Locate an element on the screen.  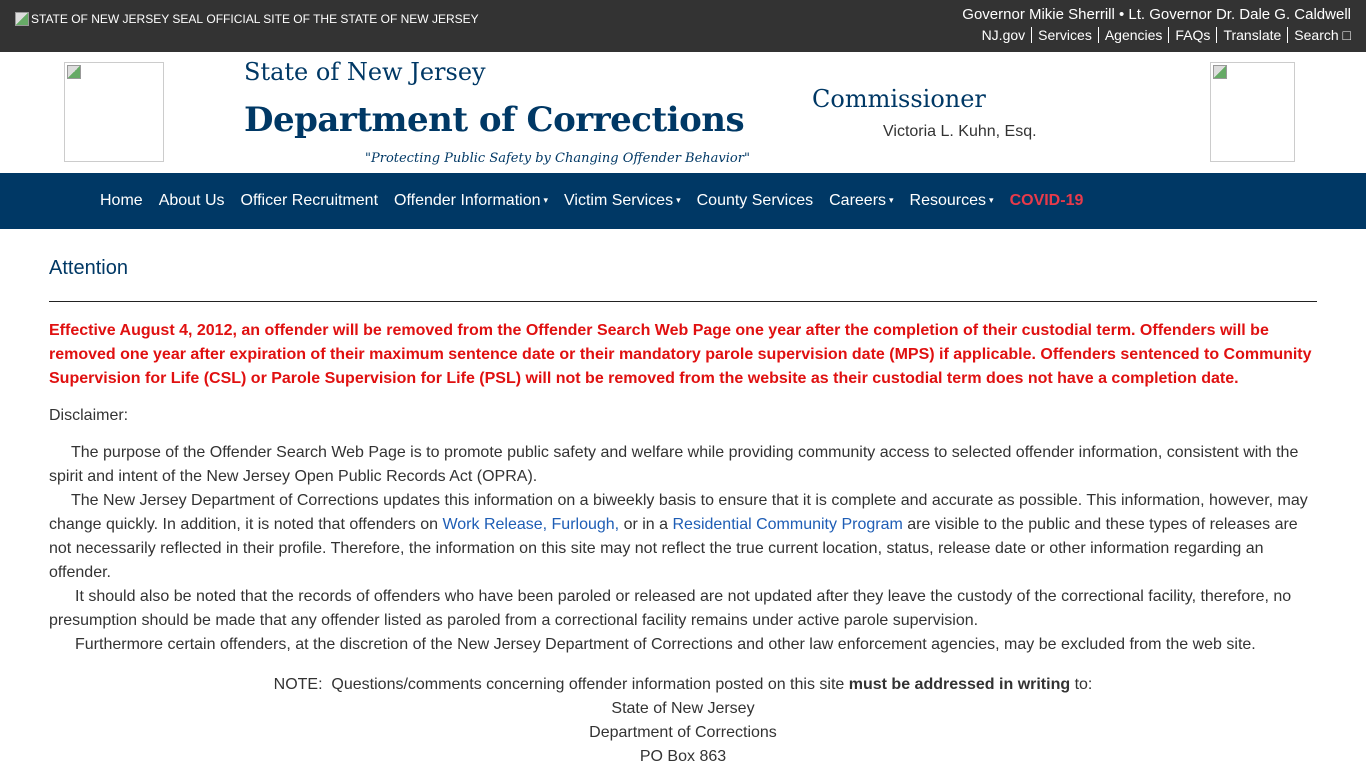
note-text: to: is located at coordinates (1081, 684).